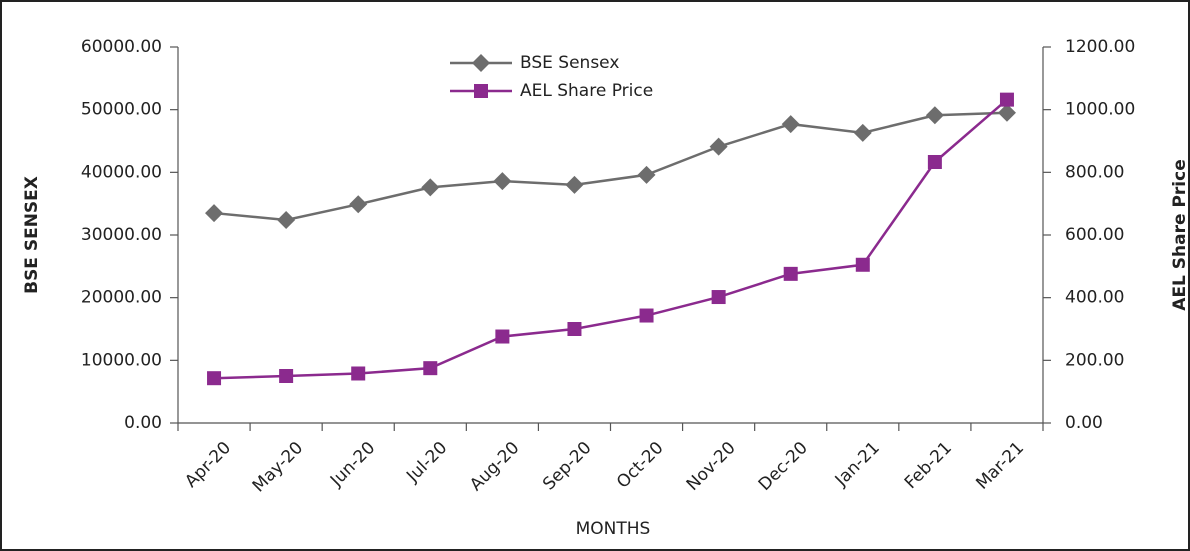 The image size is (1190, 551). Describe the element at coordinates (1094, 172) in the screenshot. I see `y2-tick-label: 800.00` at that location.